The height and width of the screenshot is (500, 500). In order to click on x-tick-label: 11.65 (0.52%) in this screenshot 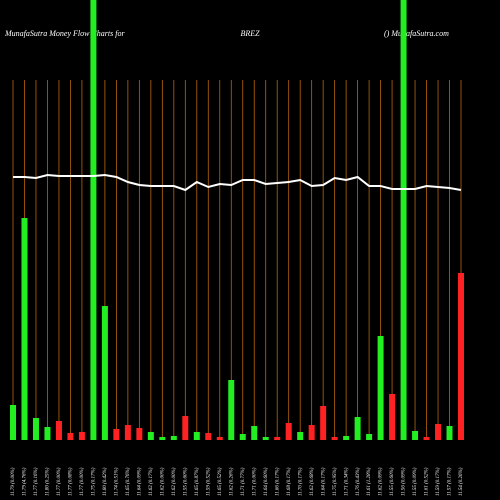, I will do `click(220, 481)`.